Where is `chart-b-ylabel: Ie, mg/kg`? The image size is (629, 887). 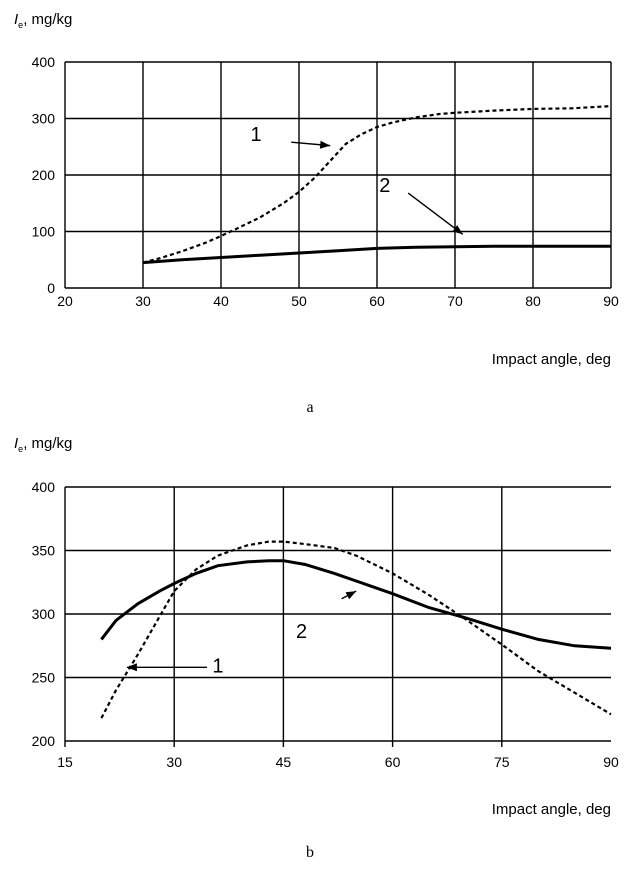 chart-b-ylabel: Ie, mg/kg is located at coordinates (43, 444).